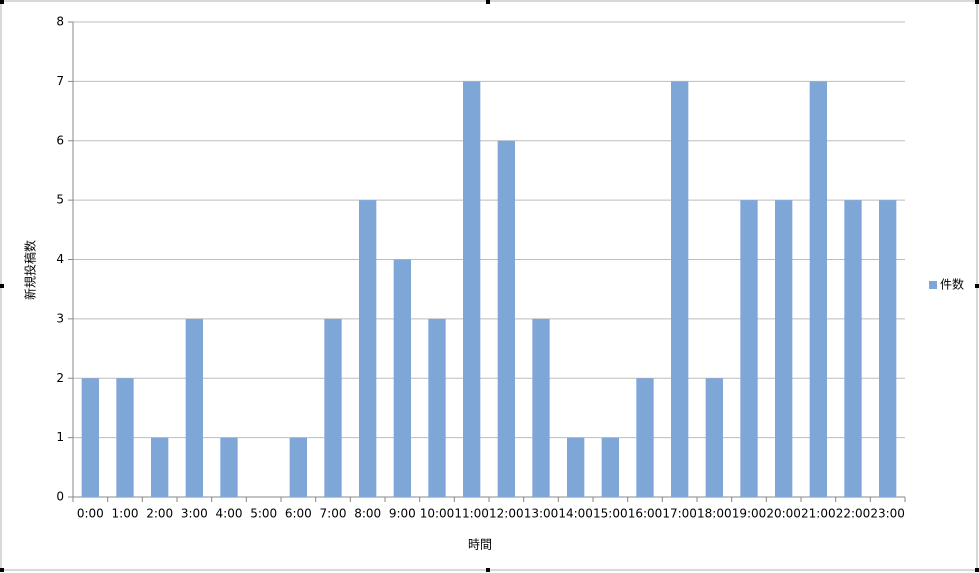 This screenshot has height=573, width=979. I want to click on x-tick-label: 16:00, so click(645, 514).